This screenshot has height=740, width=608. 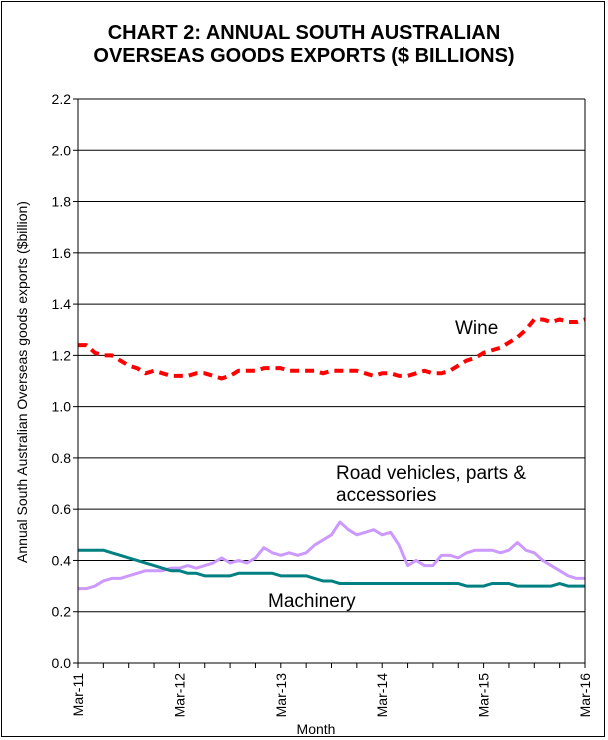 I want to click on series-line-road-vehicles-parts-accessories, so click(x=331, y=555).